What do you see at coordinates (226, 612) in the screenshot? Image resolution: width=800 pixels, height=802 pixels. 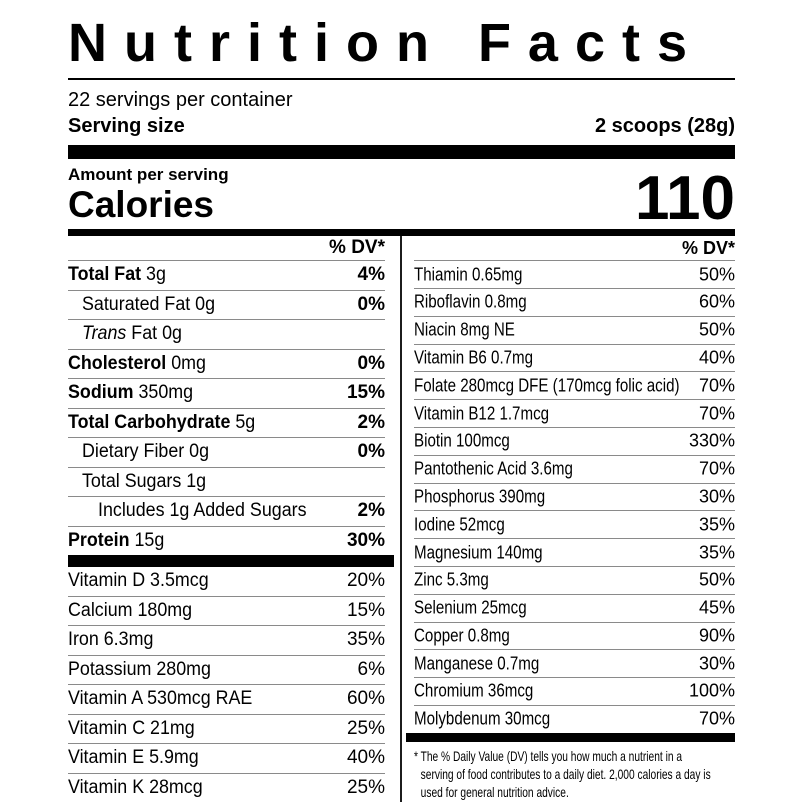 I see `nutrient-row: Calcium 180mg 15%` at bounding box center [226, 612].